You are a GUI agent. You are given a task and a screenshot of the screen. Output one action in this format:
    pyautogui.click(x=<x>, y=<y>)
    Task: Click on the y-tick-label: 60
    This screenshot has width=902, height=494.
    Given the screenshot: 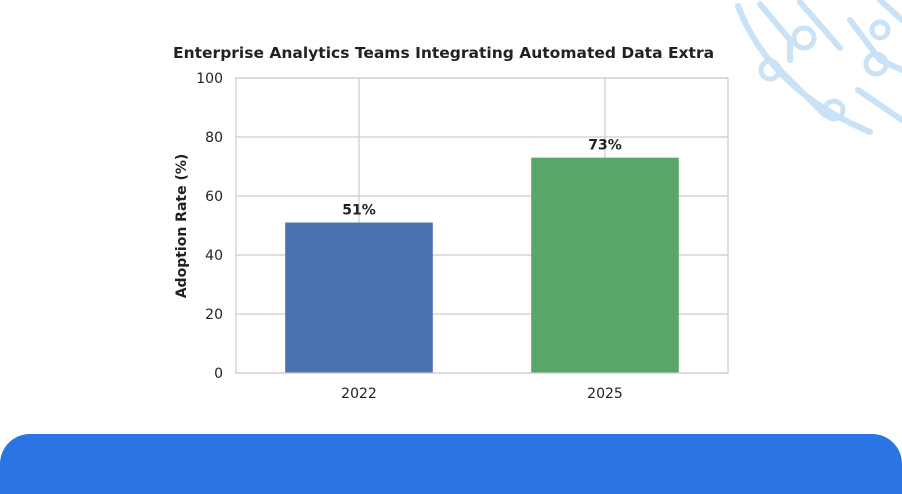 What is the action you would take?
    pyautogui.click(x=214, y=197)
    